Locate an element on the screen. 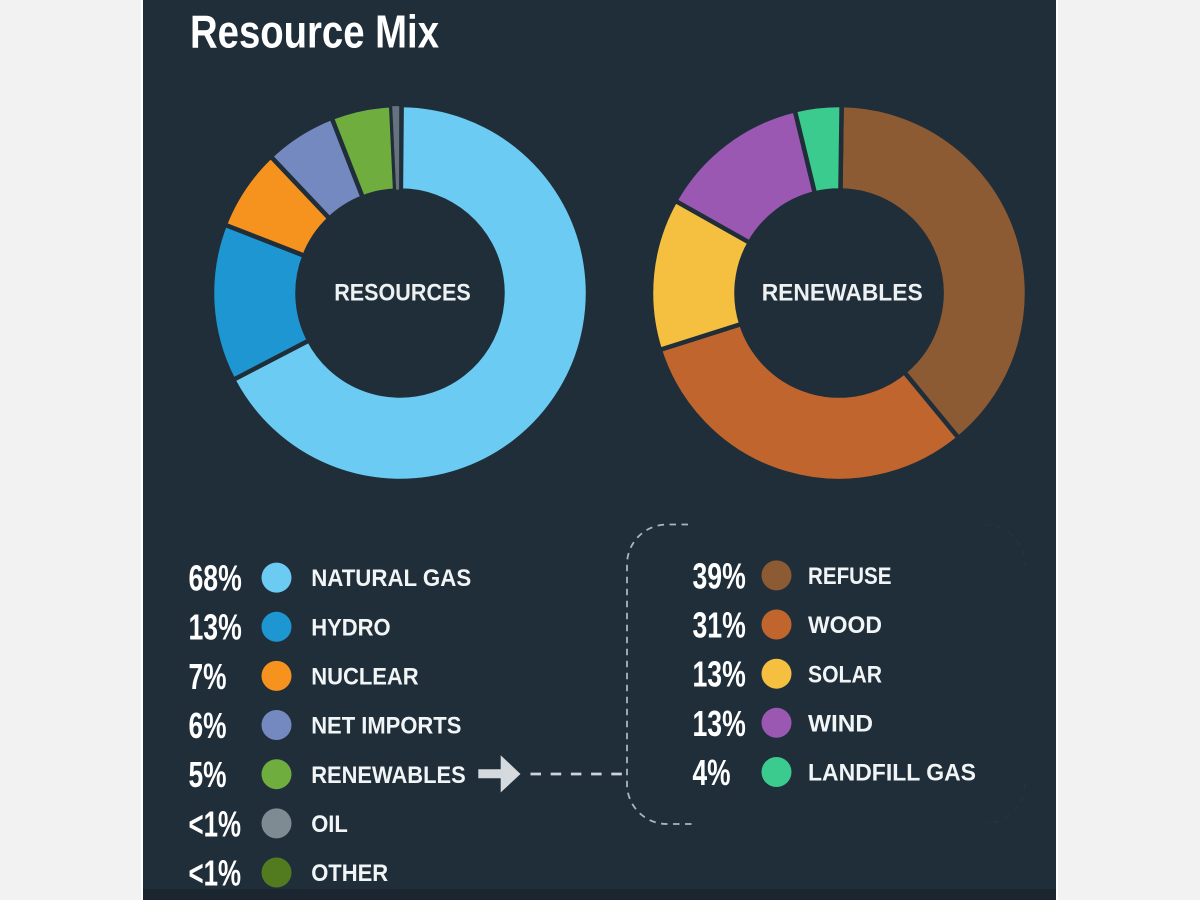  svg-text: SOLAR is located at coordinates (845, 674).